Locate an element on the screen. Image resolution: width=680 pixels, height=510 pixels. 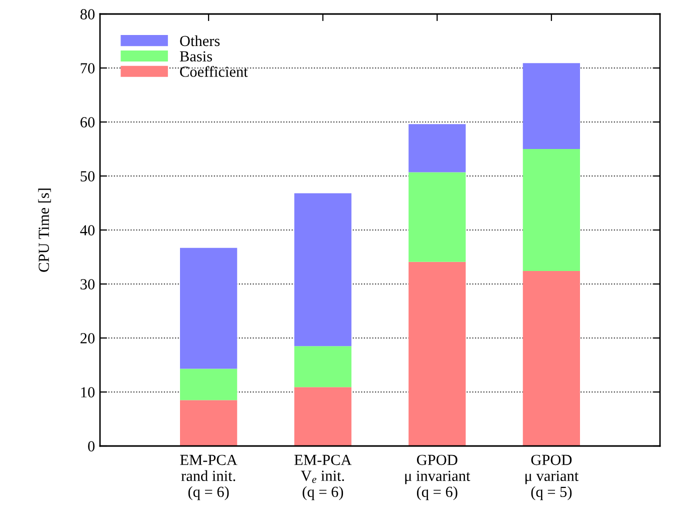
y-axis-title: CPU Time [s] is located at coordinates (44, 230).